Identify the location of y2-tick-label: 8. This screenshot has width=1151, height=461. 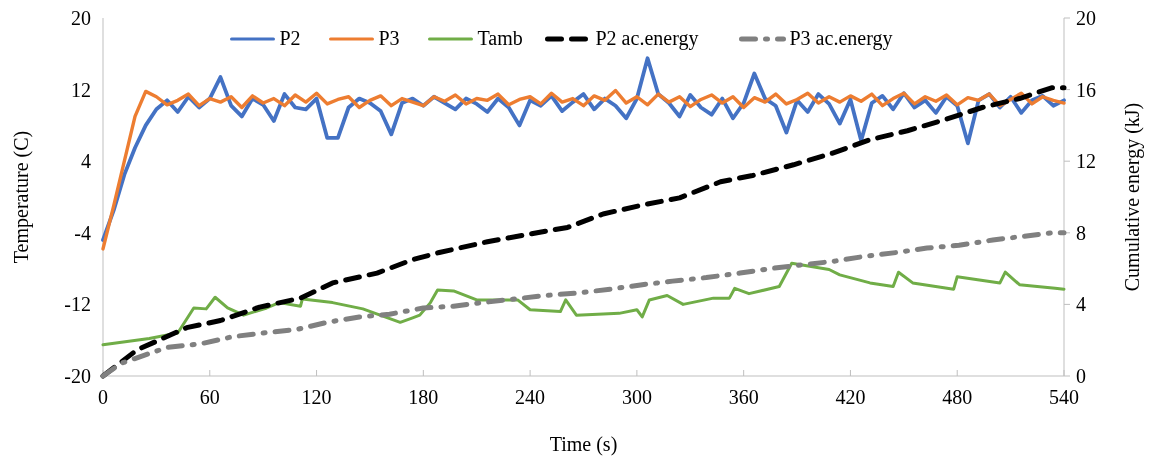
(1081, 232).